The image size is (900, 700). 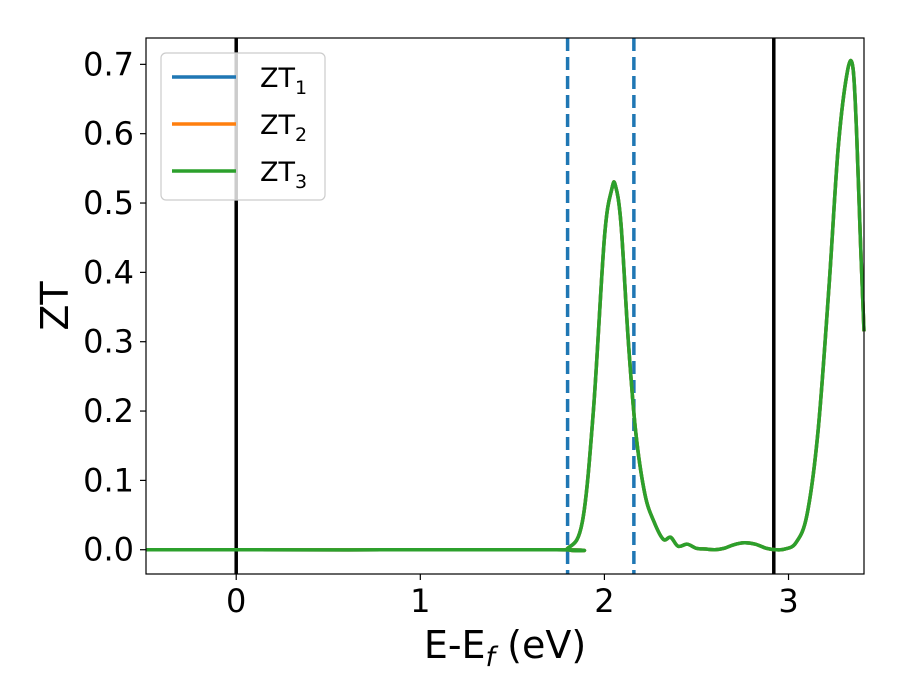 What do you see at coordinates (108, 272) in the screenshot?
I see `y-tick-label: 0.4` at bounding box center [108, 272].